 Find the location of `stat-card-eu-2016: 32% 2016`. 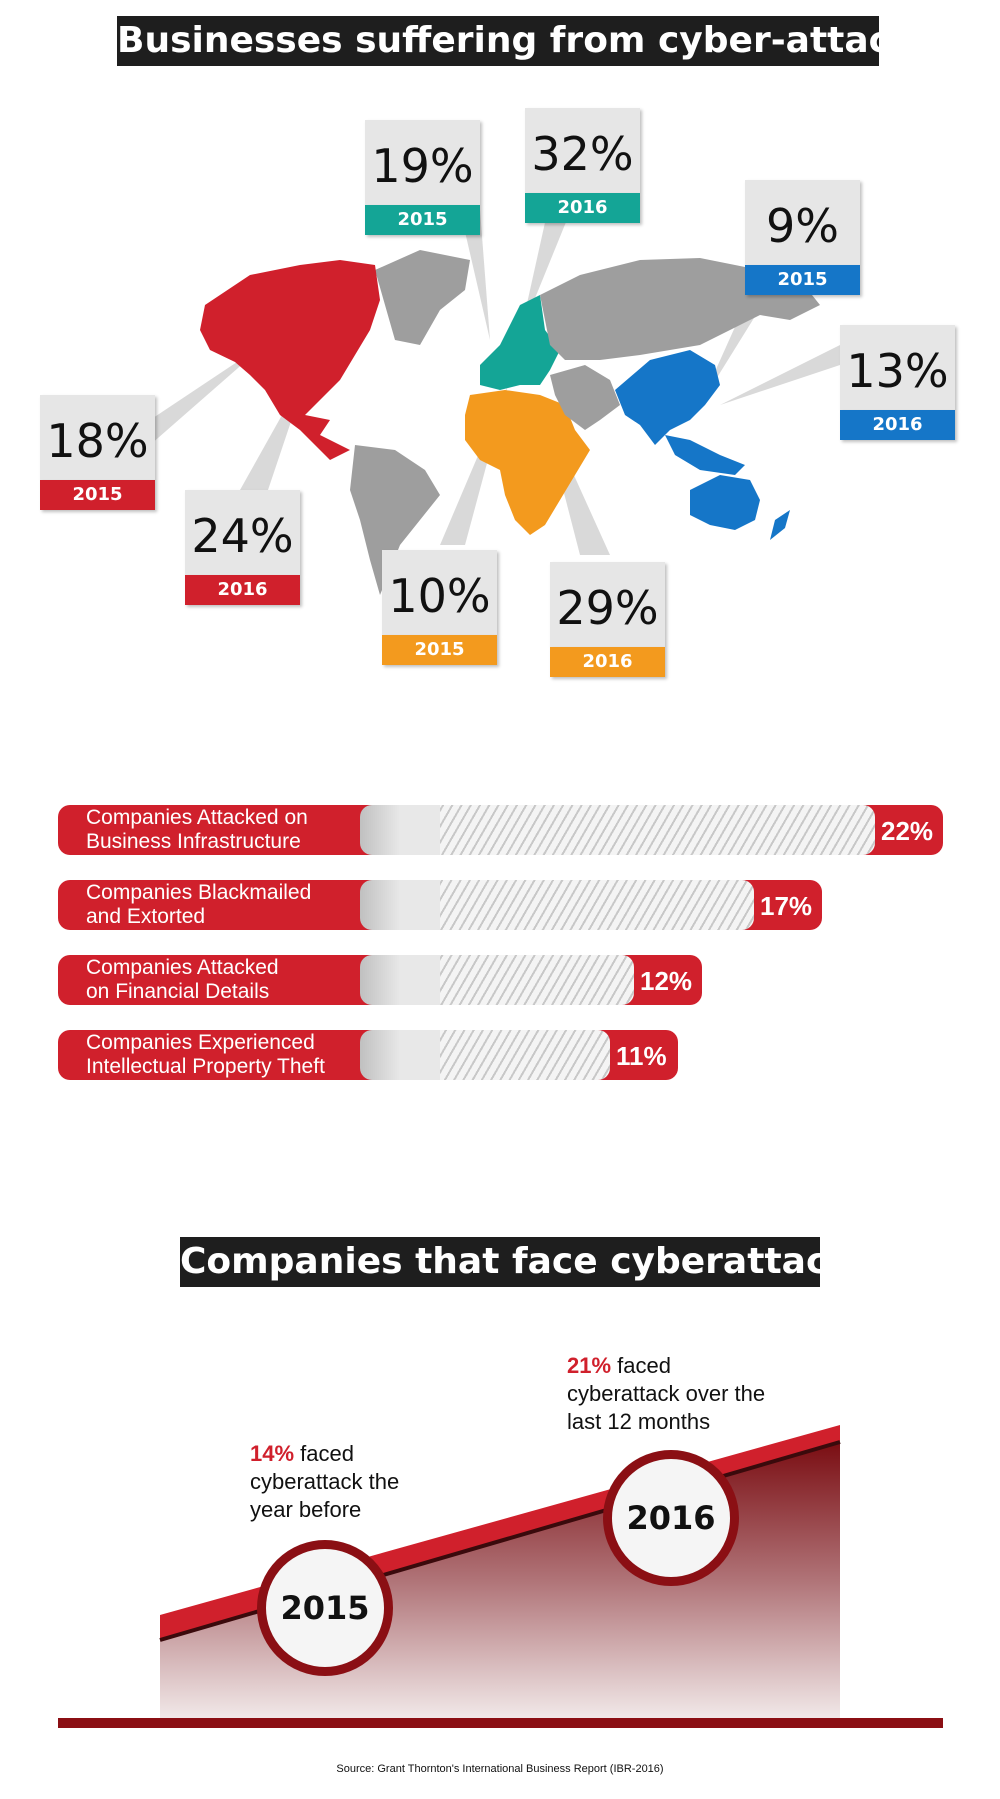

stat-card-eu-2016: 32% 2016 is located at coordinates (582, 165).